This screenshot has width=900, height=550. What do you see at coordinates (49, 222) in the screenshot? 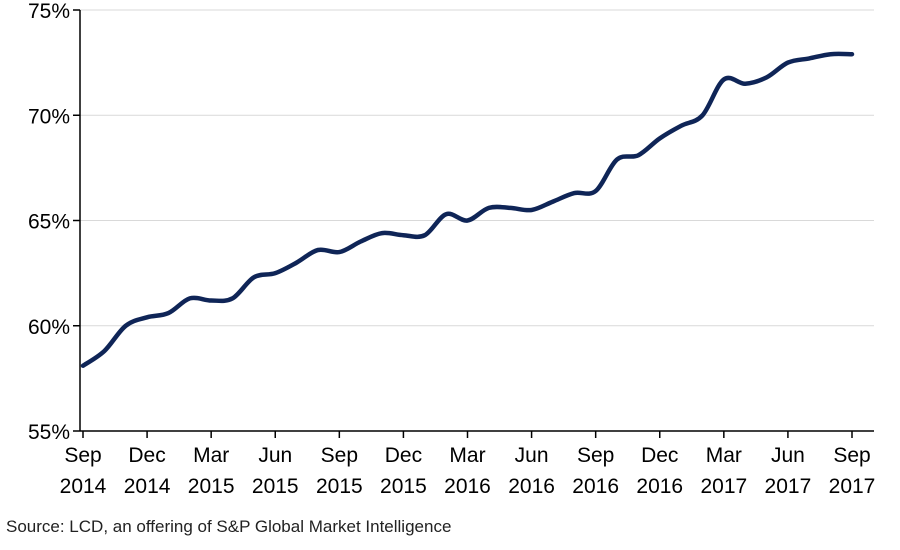
I see `y-tick-label: 65%` at bounding box center [49, 222].